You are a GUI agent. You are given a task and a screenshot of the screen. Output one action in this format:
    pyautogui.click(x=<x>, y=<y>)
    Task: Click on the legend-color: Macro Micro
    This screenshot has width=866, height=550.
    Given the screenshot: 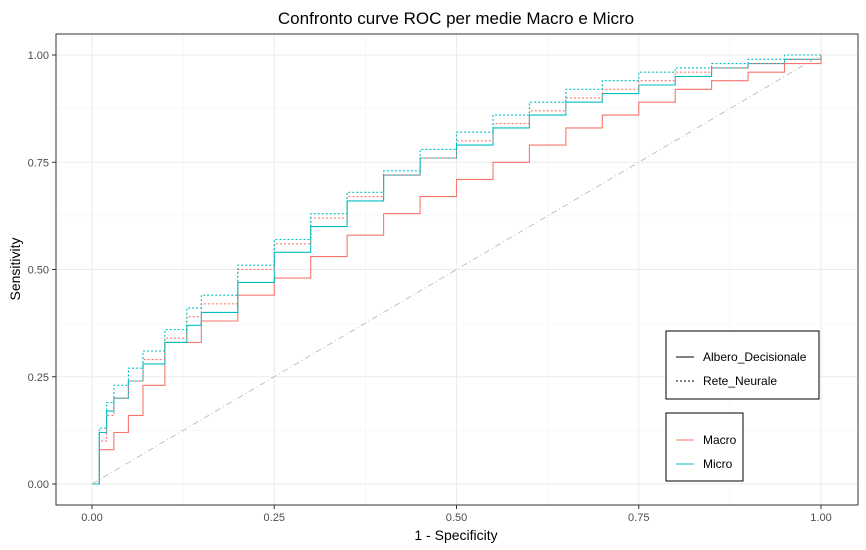 What is the action you would take?
    pyautogui.click(x=704, y=447)
    